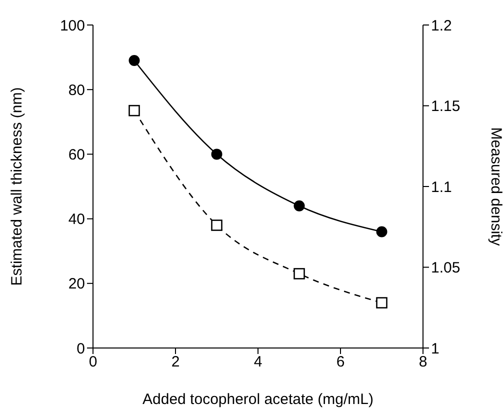  Describe the element at coordinates (175, 362) in the screenshot. I see `x-tick-label: 2` at that location.